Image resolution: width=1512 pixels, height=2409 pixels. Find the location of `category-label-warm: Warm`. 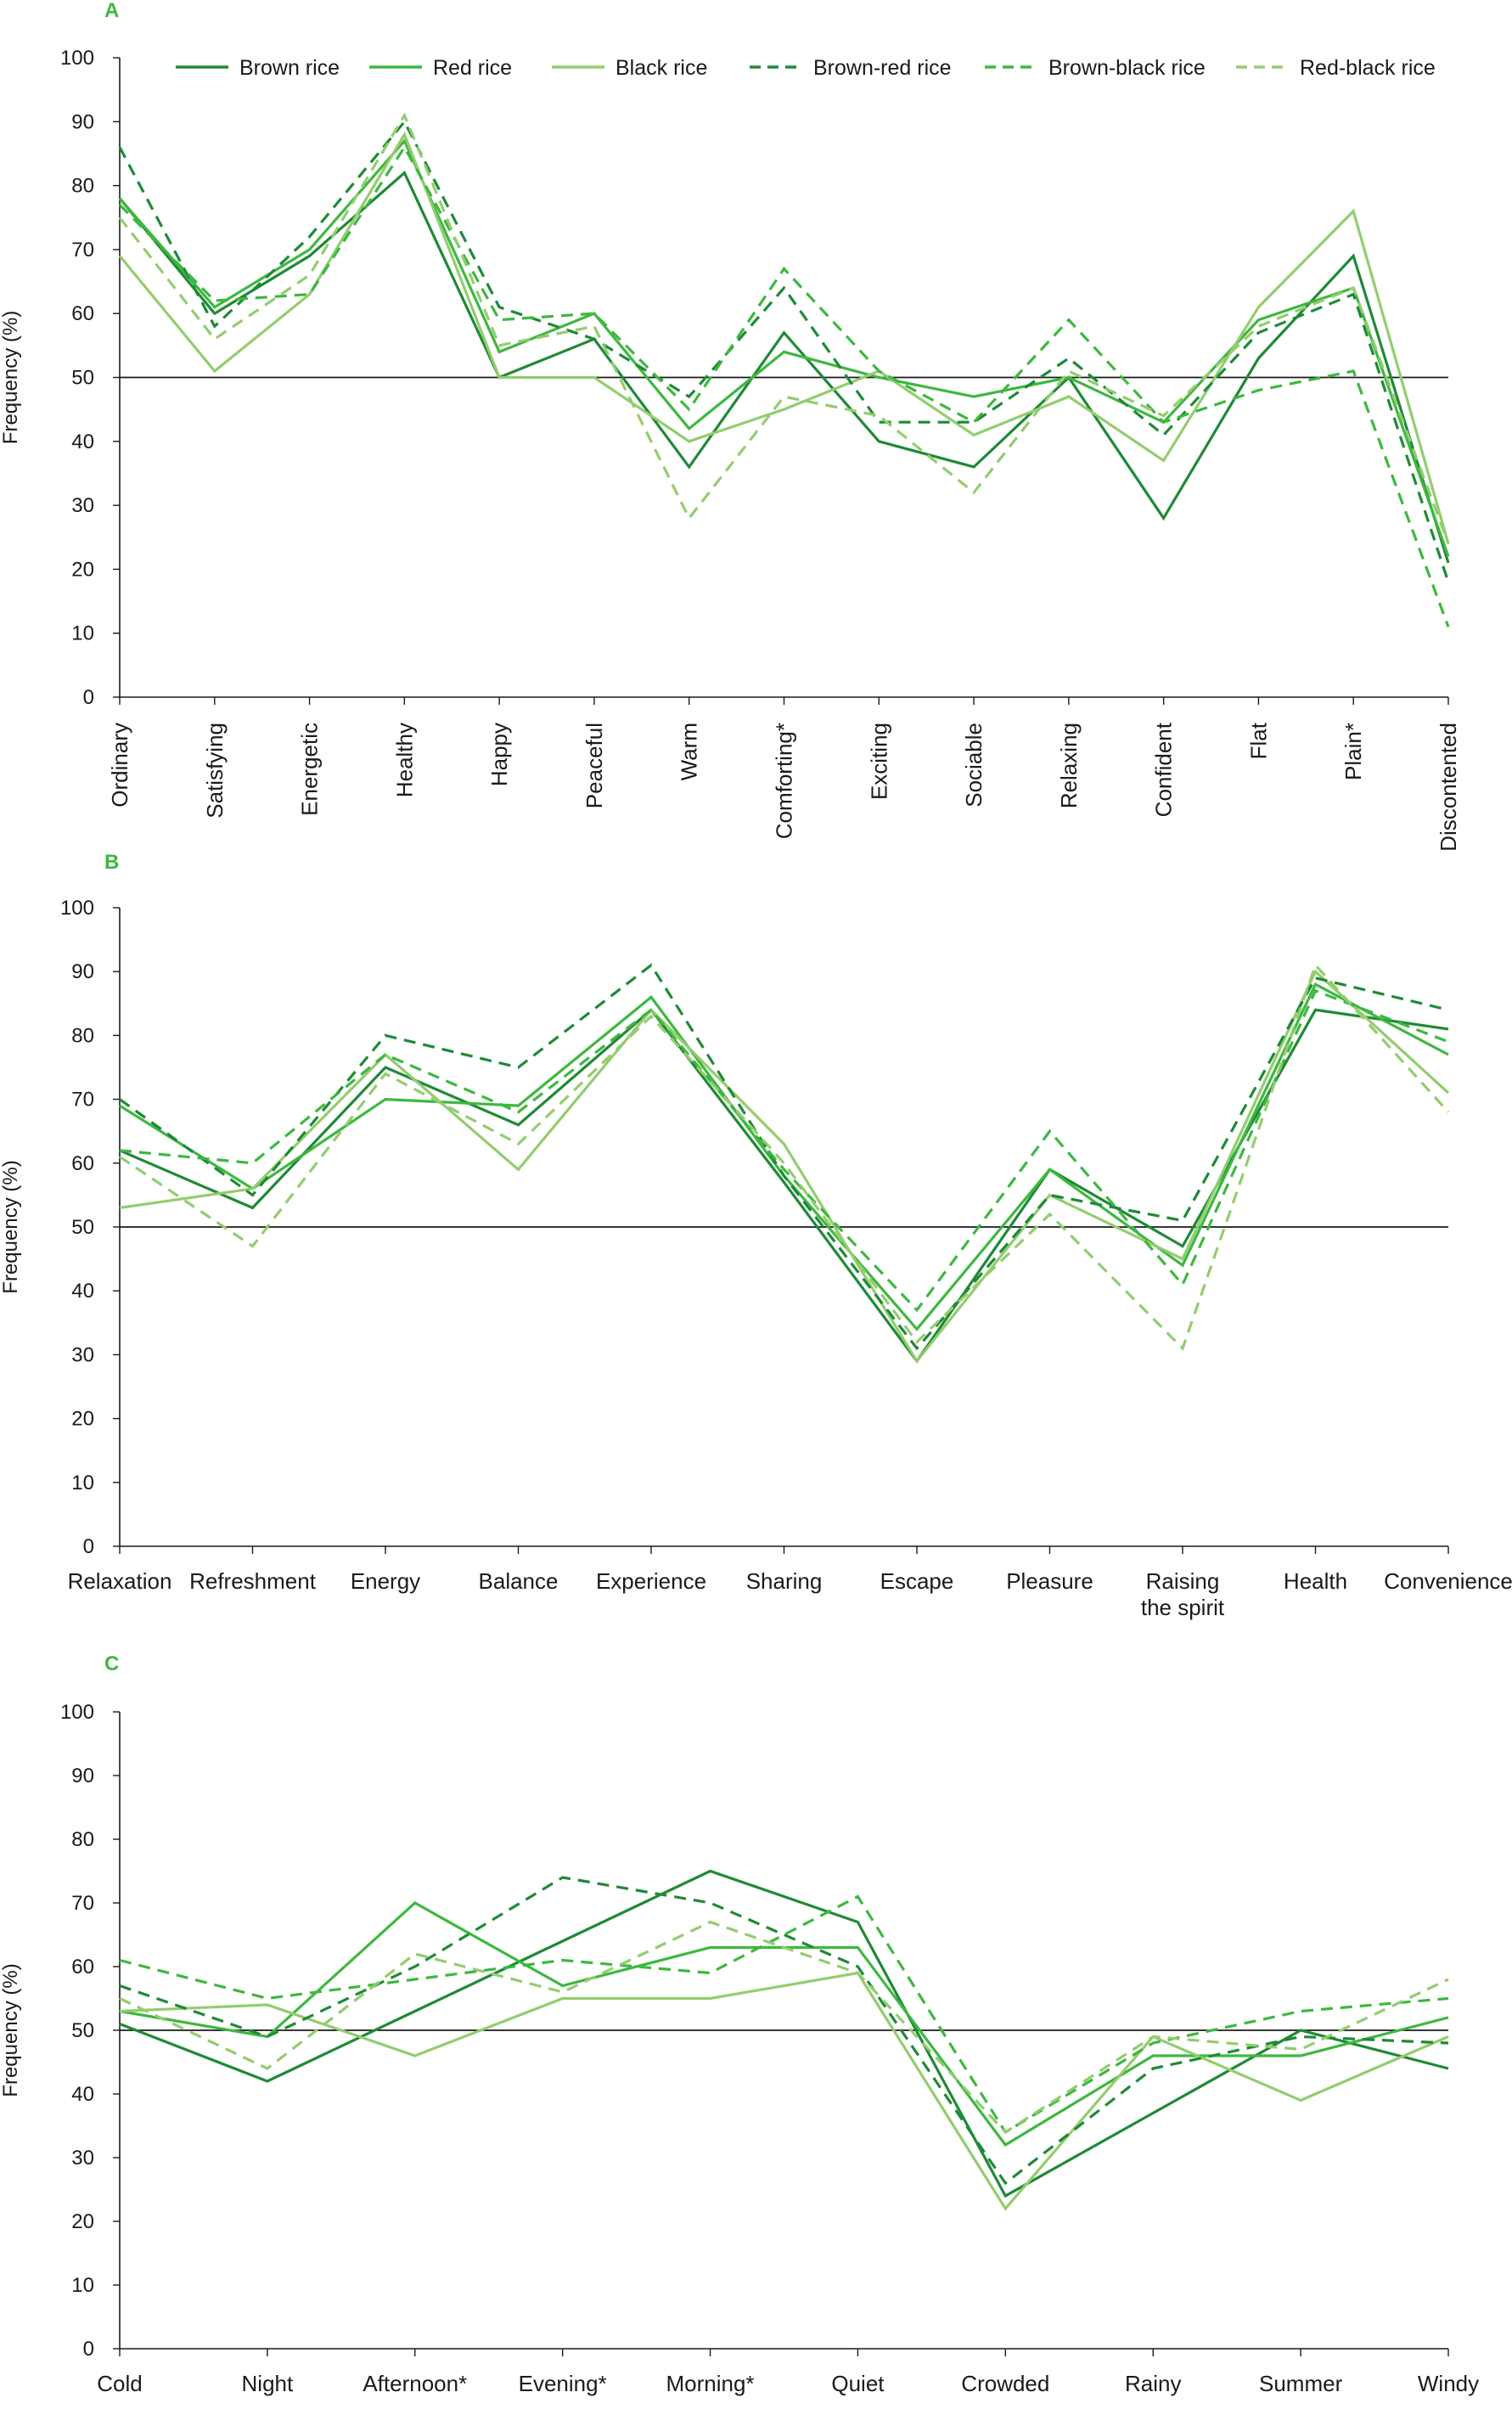

category-label-warm: Warm is located at coordinates (689, 751).